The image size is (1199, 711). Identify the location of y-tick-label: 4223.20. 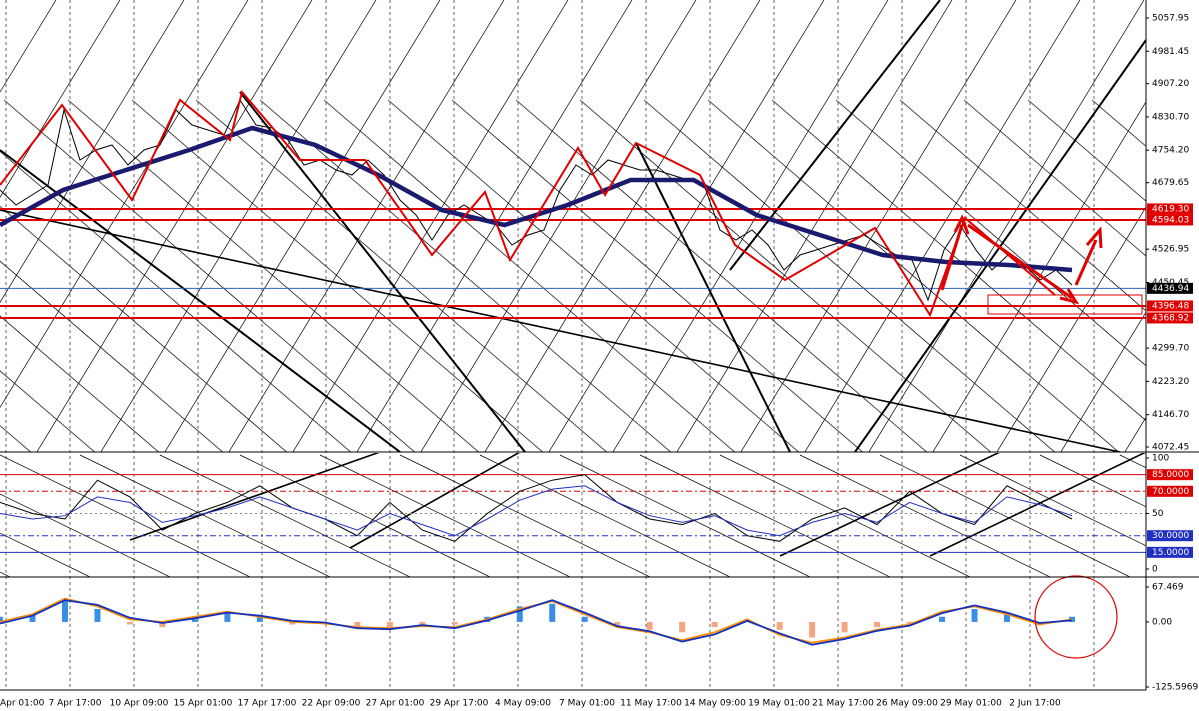
(1170, 382).